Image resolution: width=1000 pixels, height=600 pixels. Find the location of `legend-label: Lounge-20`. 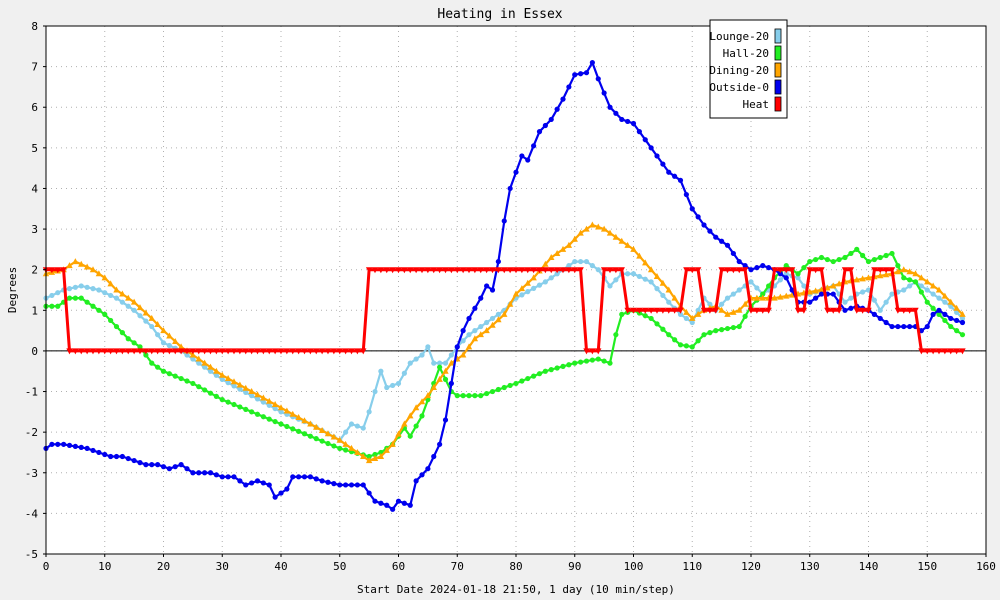

legend-label: Lounge-20 is located at coordinates (739, 36).